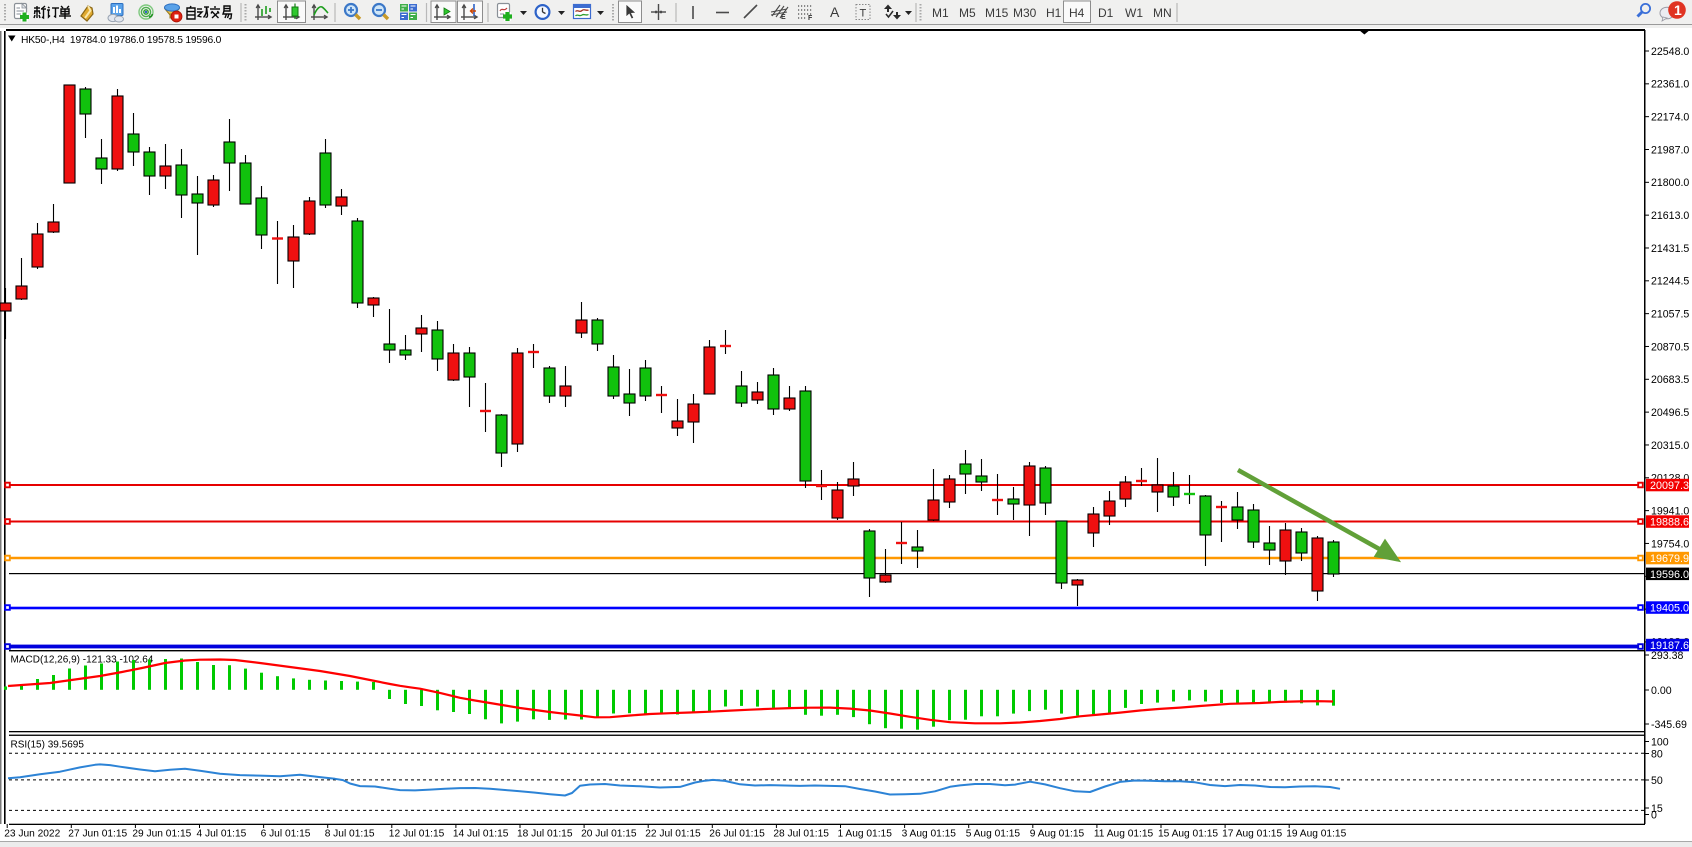 This screenshot has width=1692, height=847. Describe the element at coordinates (673, 834) in the screenshot. I see `svg-text: 22 Jul 01:15` at that location.